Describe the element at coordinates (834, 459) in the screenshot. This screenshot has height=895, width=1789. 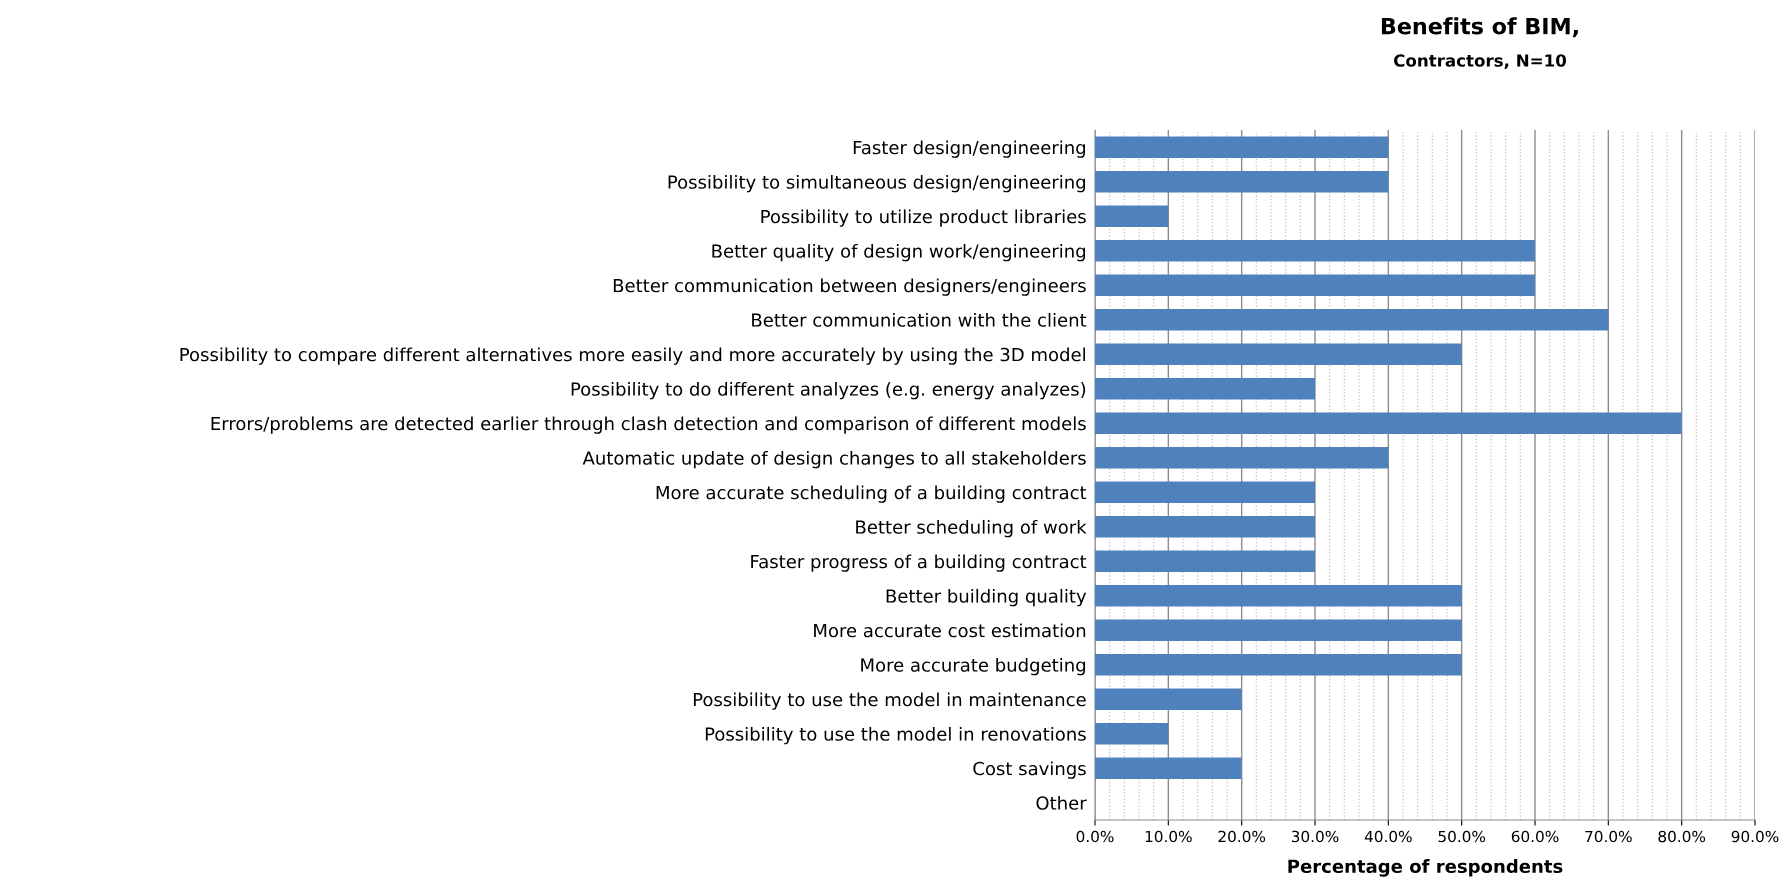
I see `y-tick-label: Automatic update of design changes to all stakeholders` at that location.